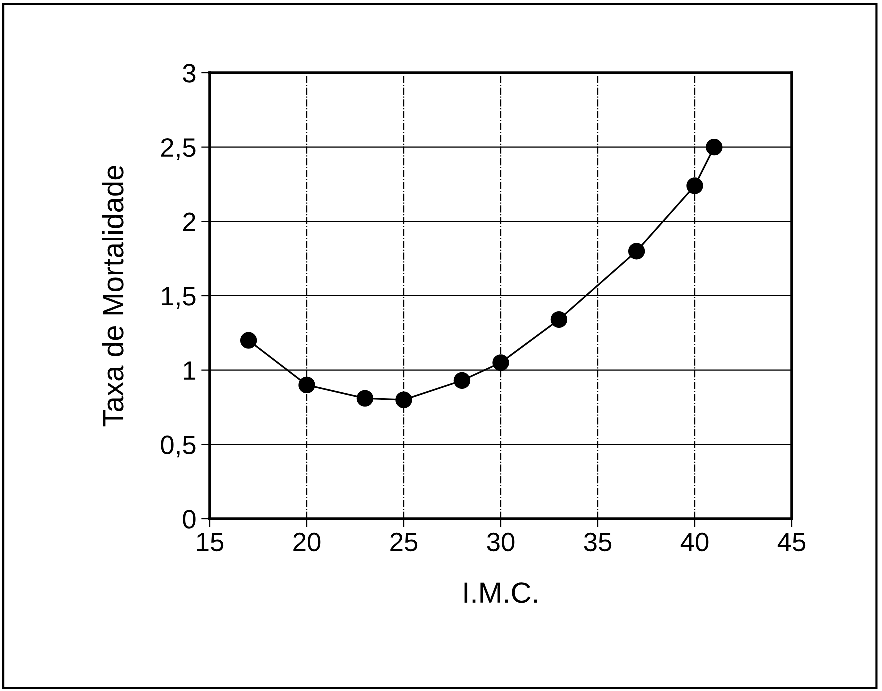 This screenshot has width=882, height=691. What do you see at coordinates (694, 542) in the screenshot?
I see `x-tick-label: 40` at bounding box center [694, 542].